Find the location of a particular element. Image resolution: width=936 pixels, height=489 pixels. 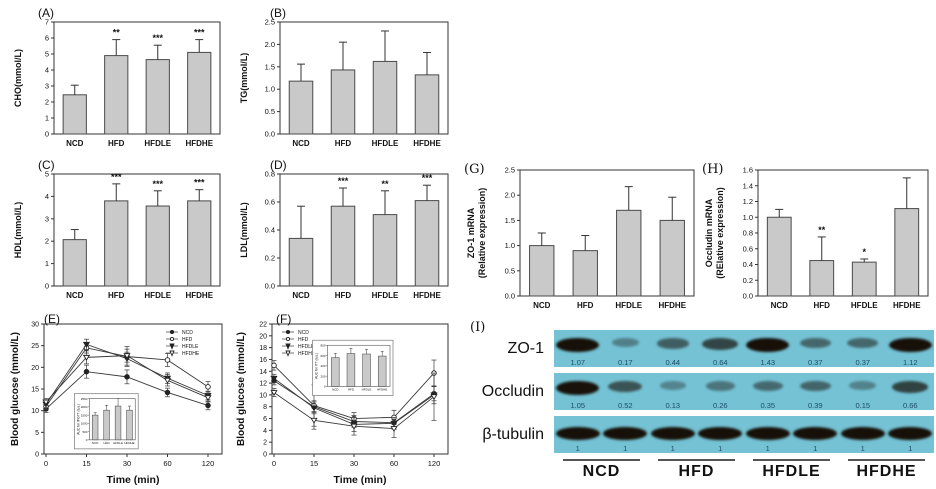

panel-G-label: (G) is located at coordinates (474, 169).